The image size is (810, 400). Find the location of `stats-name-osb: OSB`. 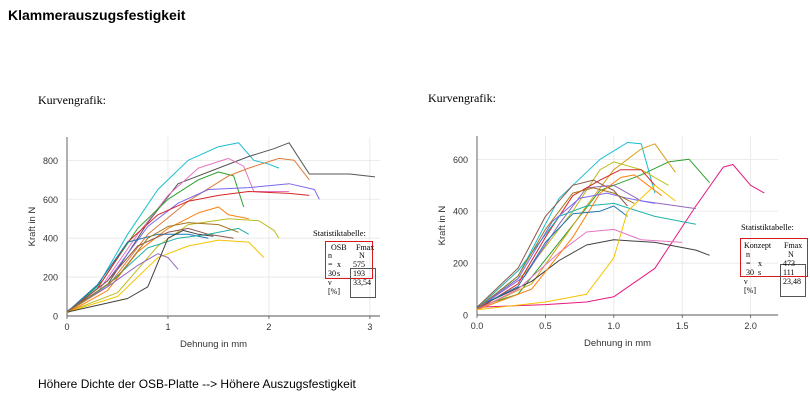

stats-name-osb: OSB is located at coordinates (339, 247).